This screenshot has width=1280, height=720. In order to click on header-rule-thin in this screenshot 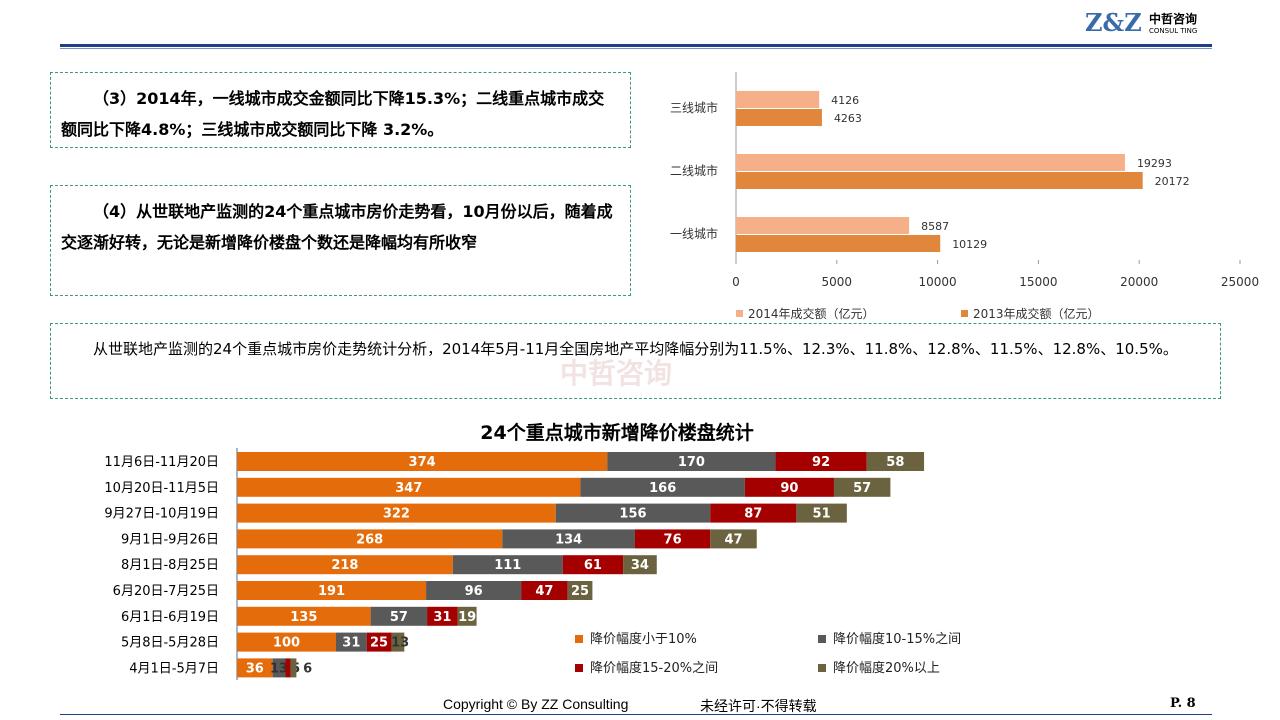, I will do `click(636, 48)`.